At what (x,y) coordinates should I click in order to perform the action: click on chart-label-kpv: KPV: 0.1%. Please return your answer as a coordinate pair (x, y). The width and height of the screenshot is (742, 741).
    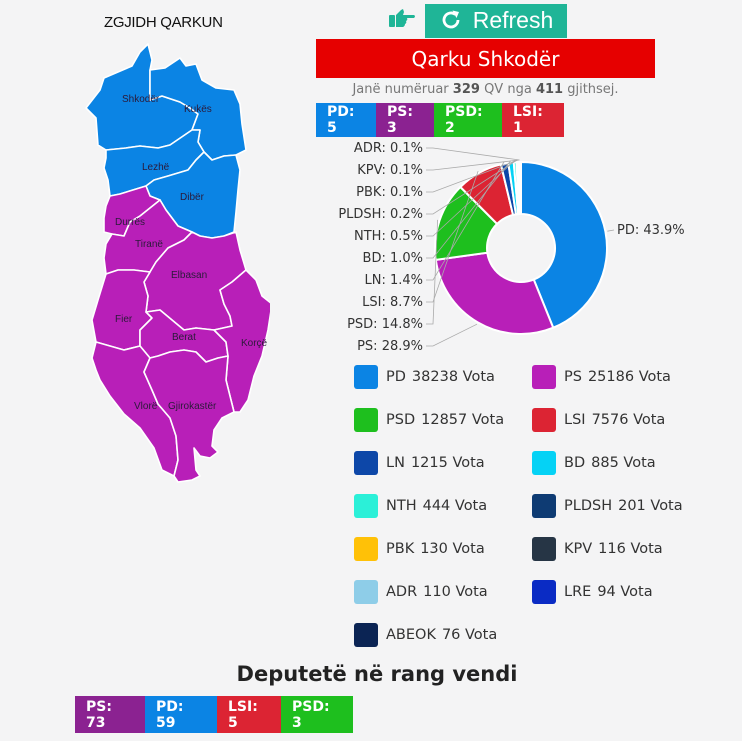
    Looking at the image, I should click on (390, 170).